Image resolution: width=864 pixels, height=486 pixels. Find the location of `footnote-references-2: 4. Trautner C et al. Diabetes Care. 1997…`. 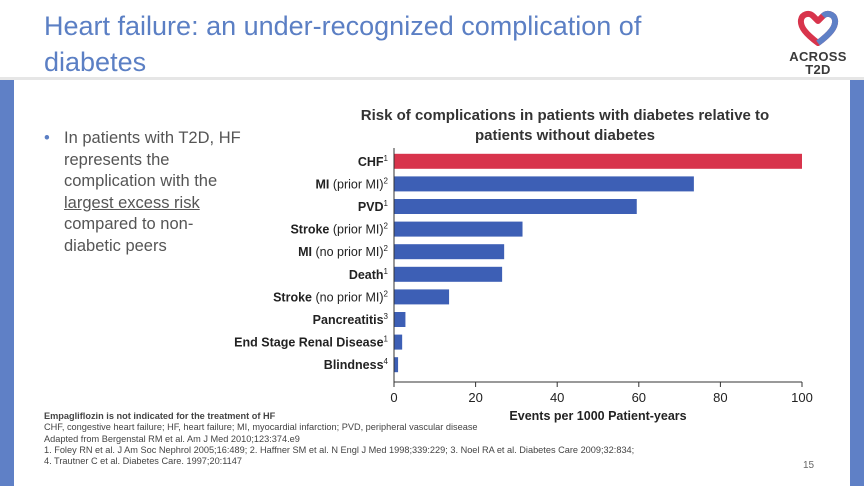

footnote-references-2: 4. Trautner C et al. Diabetes Care. 1997… is located at coordinates (143, 461).